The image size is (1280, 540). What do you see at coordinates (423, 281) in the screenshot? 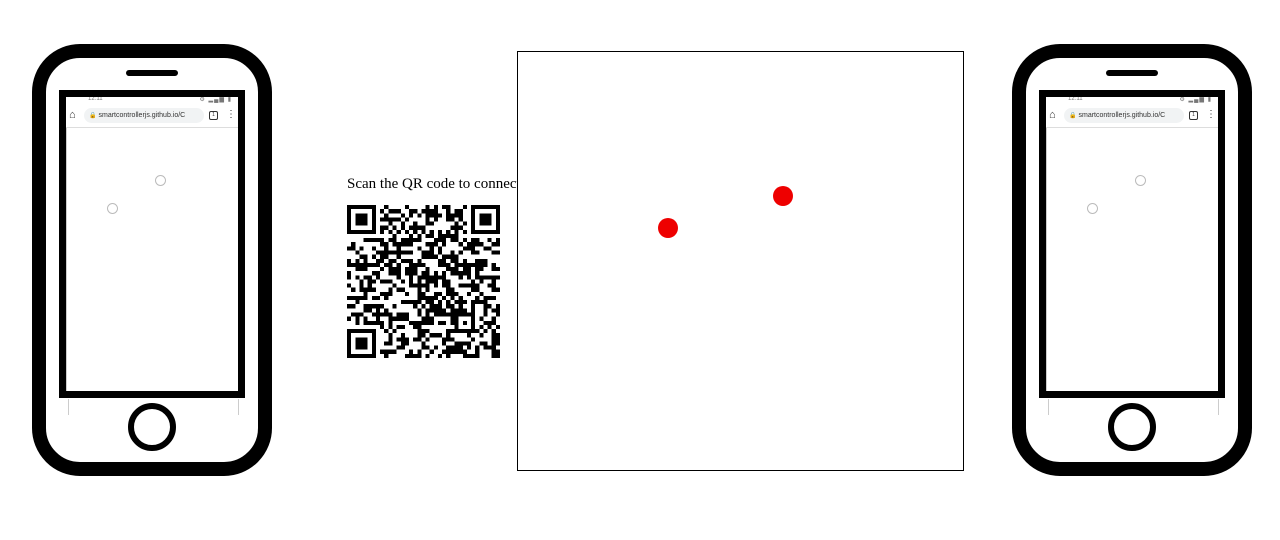
I see `qr-code-icon` at bounding box center [423, 281].